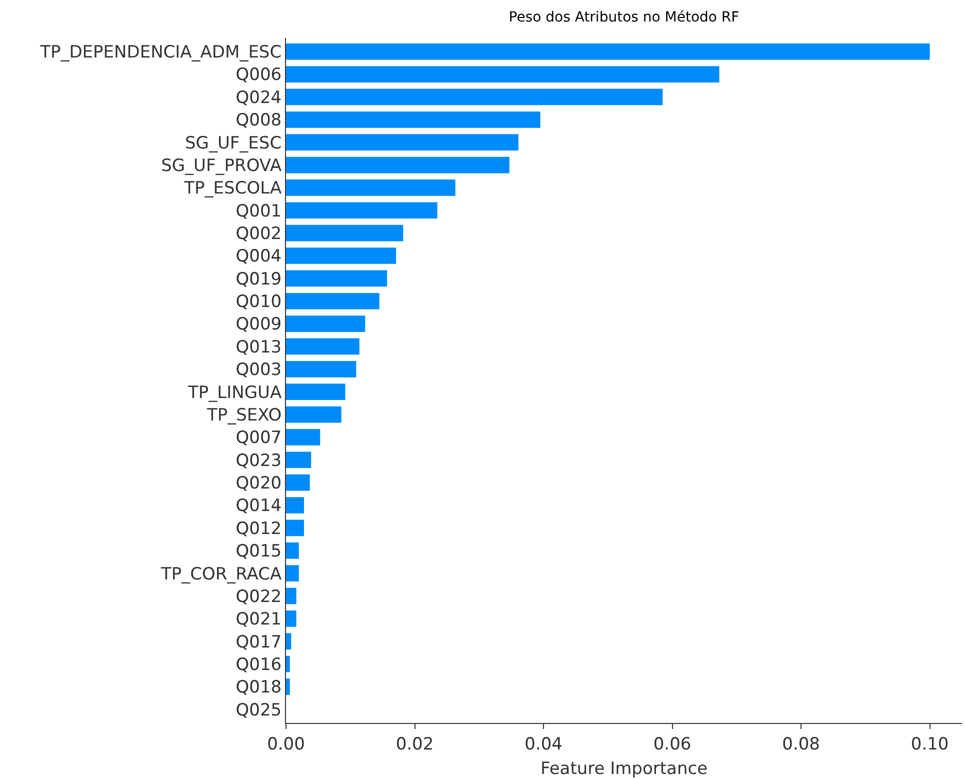 The width and height of the screenshot is (965, 779). Describe the element at coordinates (221, 166) in the screenshot. I see `y-tick-label: SG_UF_PROVA` at that location.